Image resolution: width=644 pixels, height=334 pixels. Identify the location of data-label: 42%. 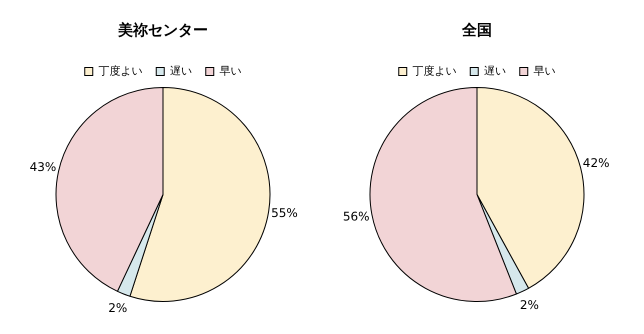
(596, 163).